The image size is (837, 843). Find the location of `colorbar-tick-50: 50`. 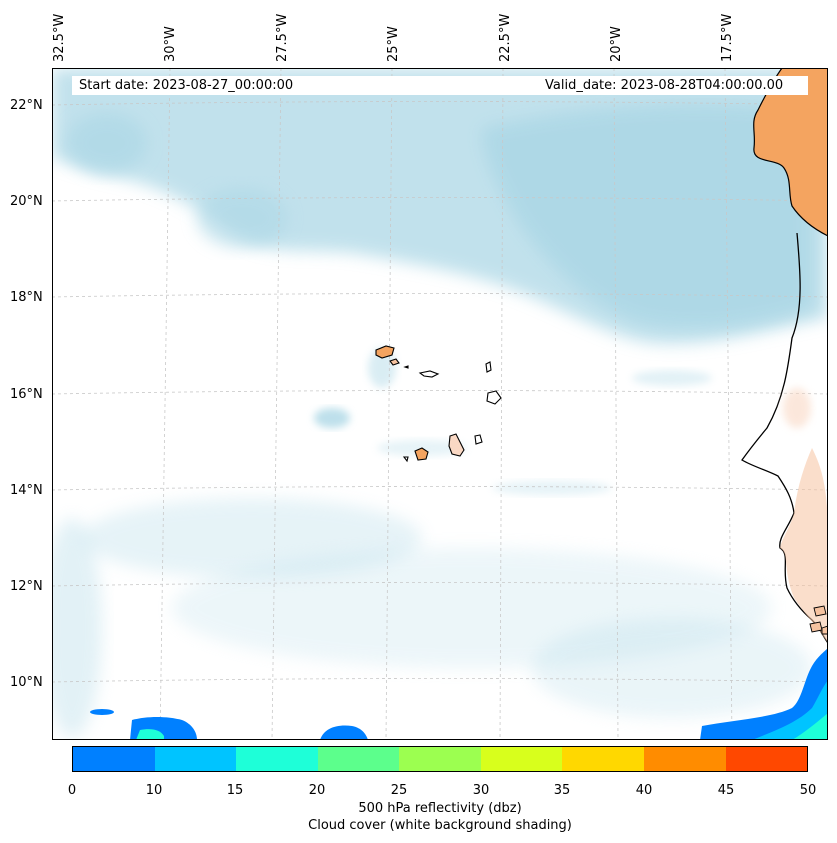

colorbar-tick-50: 50 is located at coordinates (808, 790).